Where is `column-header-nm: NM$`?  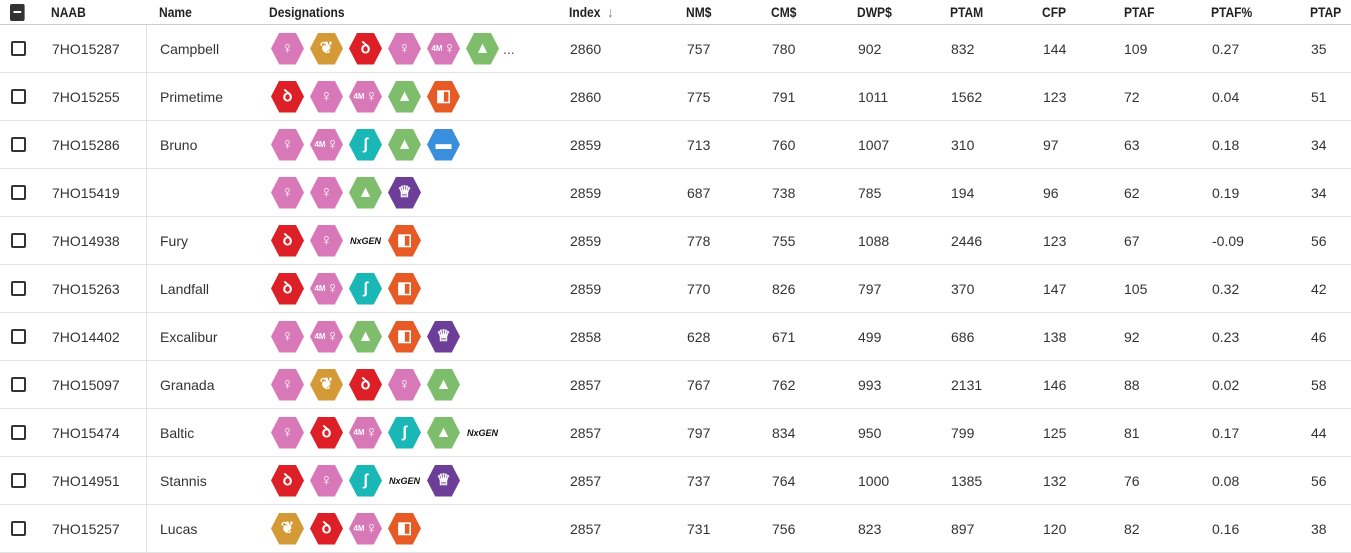
column-header-nm: NM$ is located at coordinates (699, 12).